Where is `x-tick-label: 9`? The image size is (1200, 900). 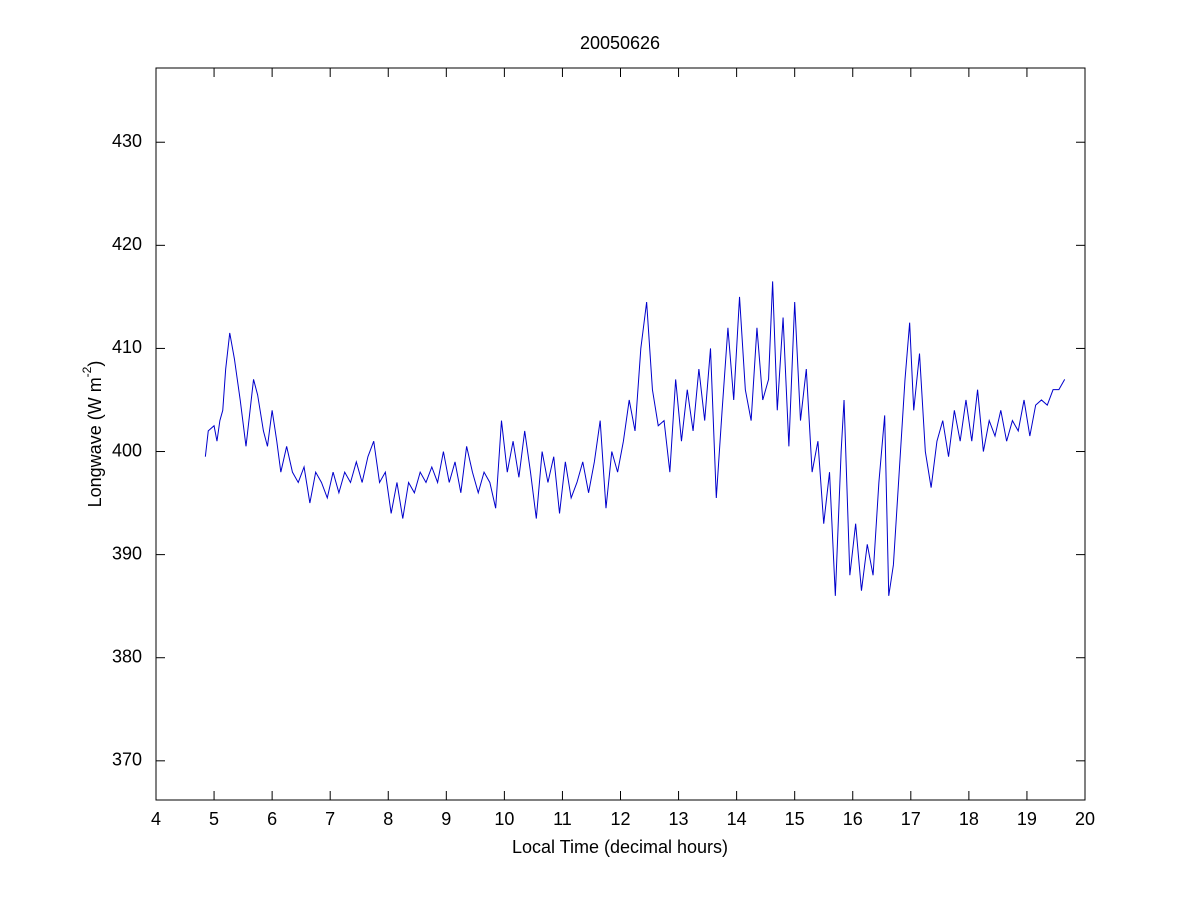
x-tick-label: 9 is located at coordinates (446, 819).